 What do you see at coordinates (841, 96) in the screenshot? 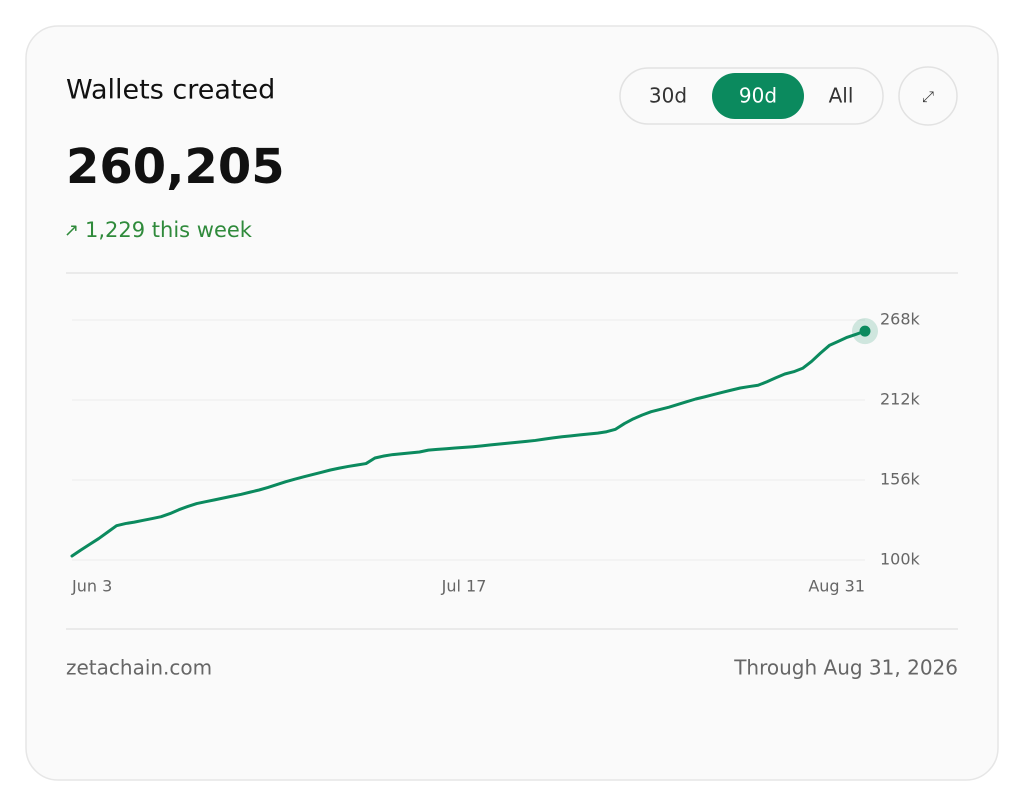
I see `tab: All` at bounding box center [841, 96].